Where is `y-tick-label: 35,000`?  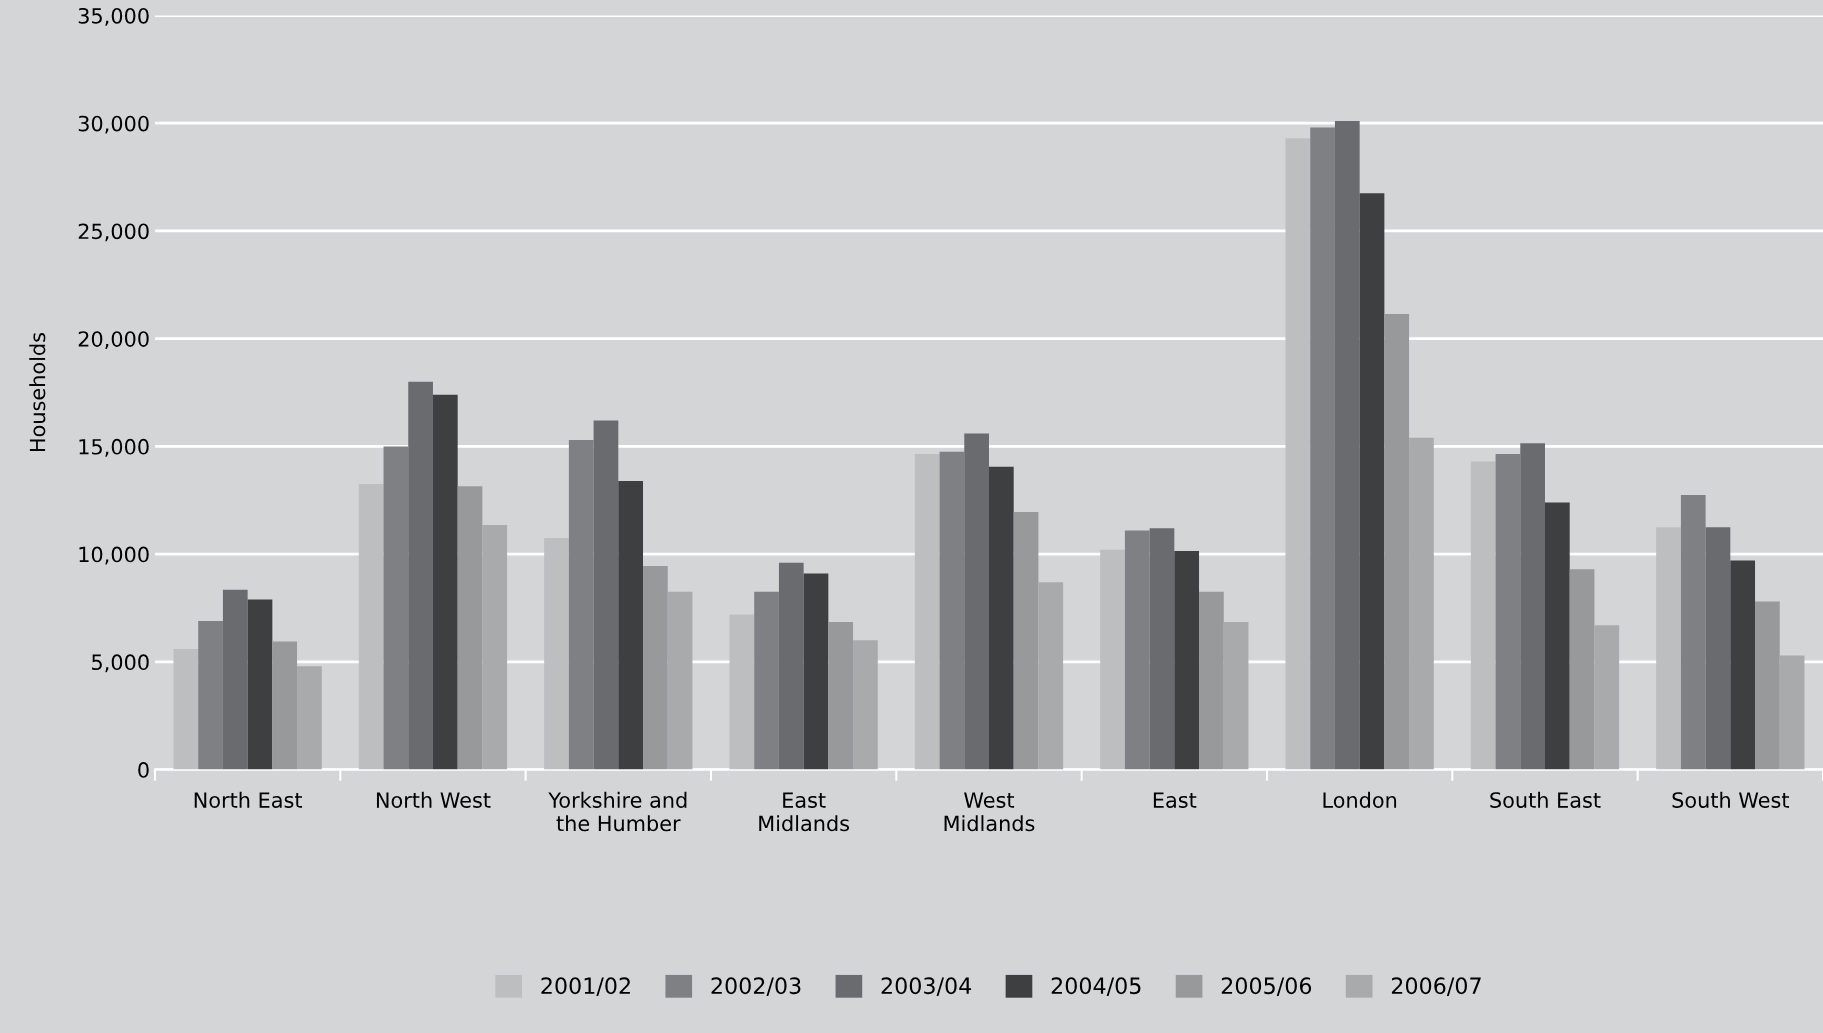 y-tick-label: 35,000 is located at coordinates (113, 16).